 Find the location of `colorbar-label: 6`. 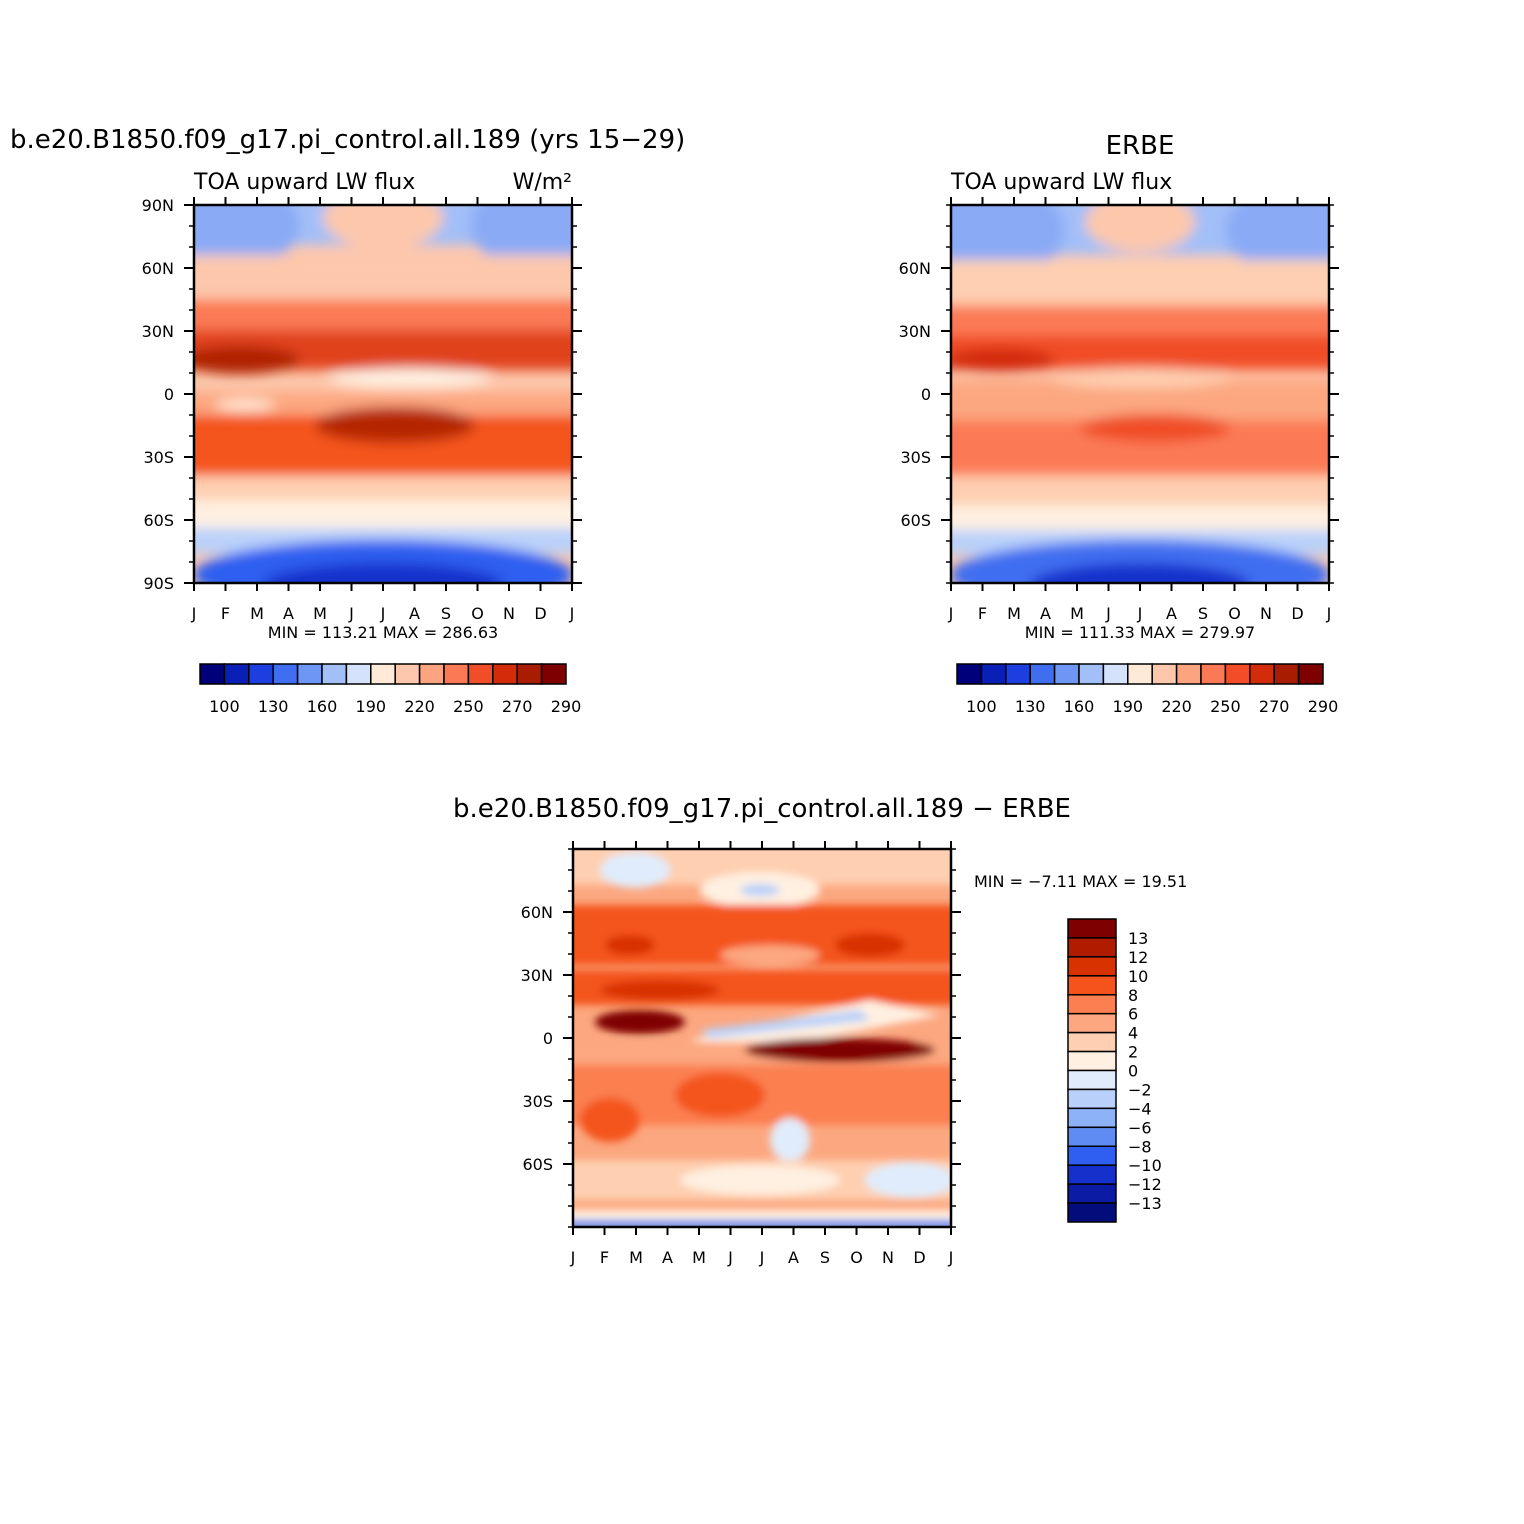

colorbar-label: 6 is located at coordinates (1133, 1014).